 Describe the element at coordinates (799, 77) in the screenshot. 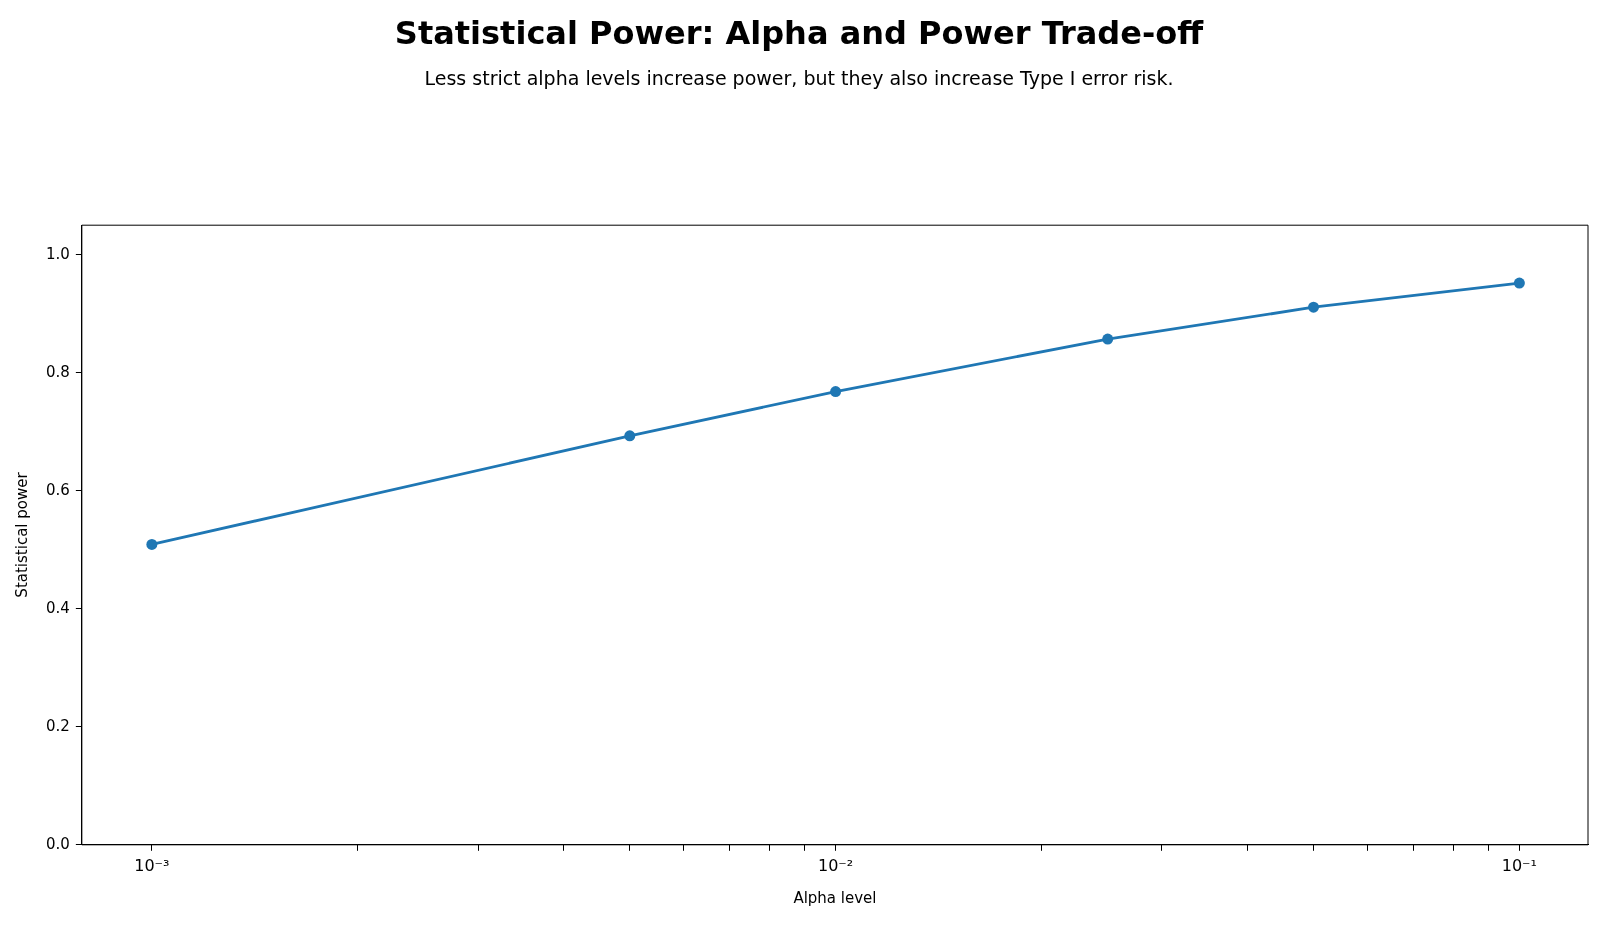

I see `chart-subtitle: Less strict alpha levels increase power, but they also increase Type I error risk.` at that location.